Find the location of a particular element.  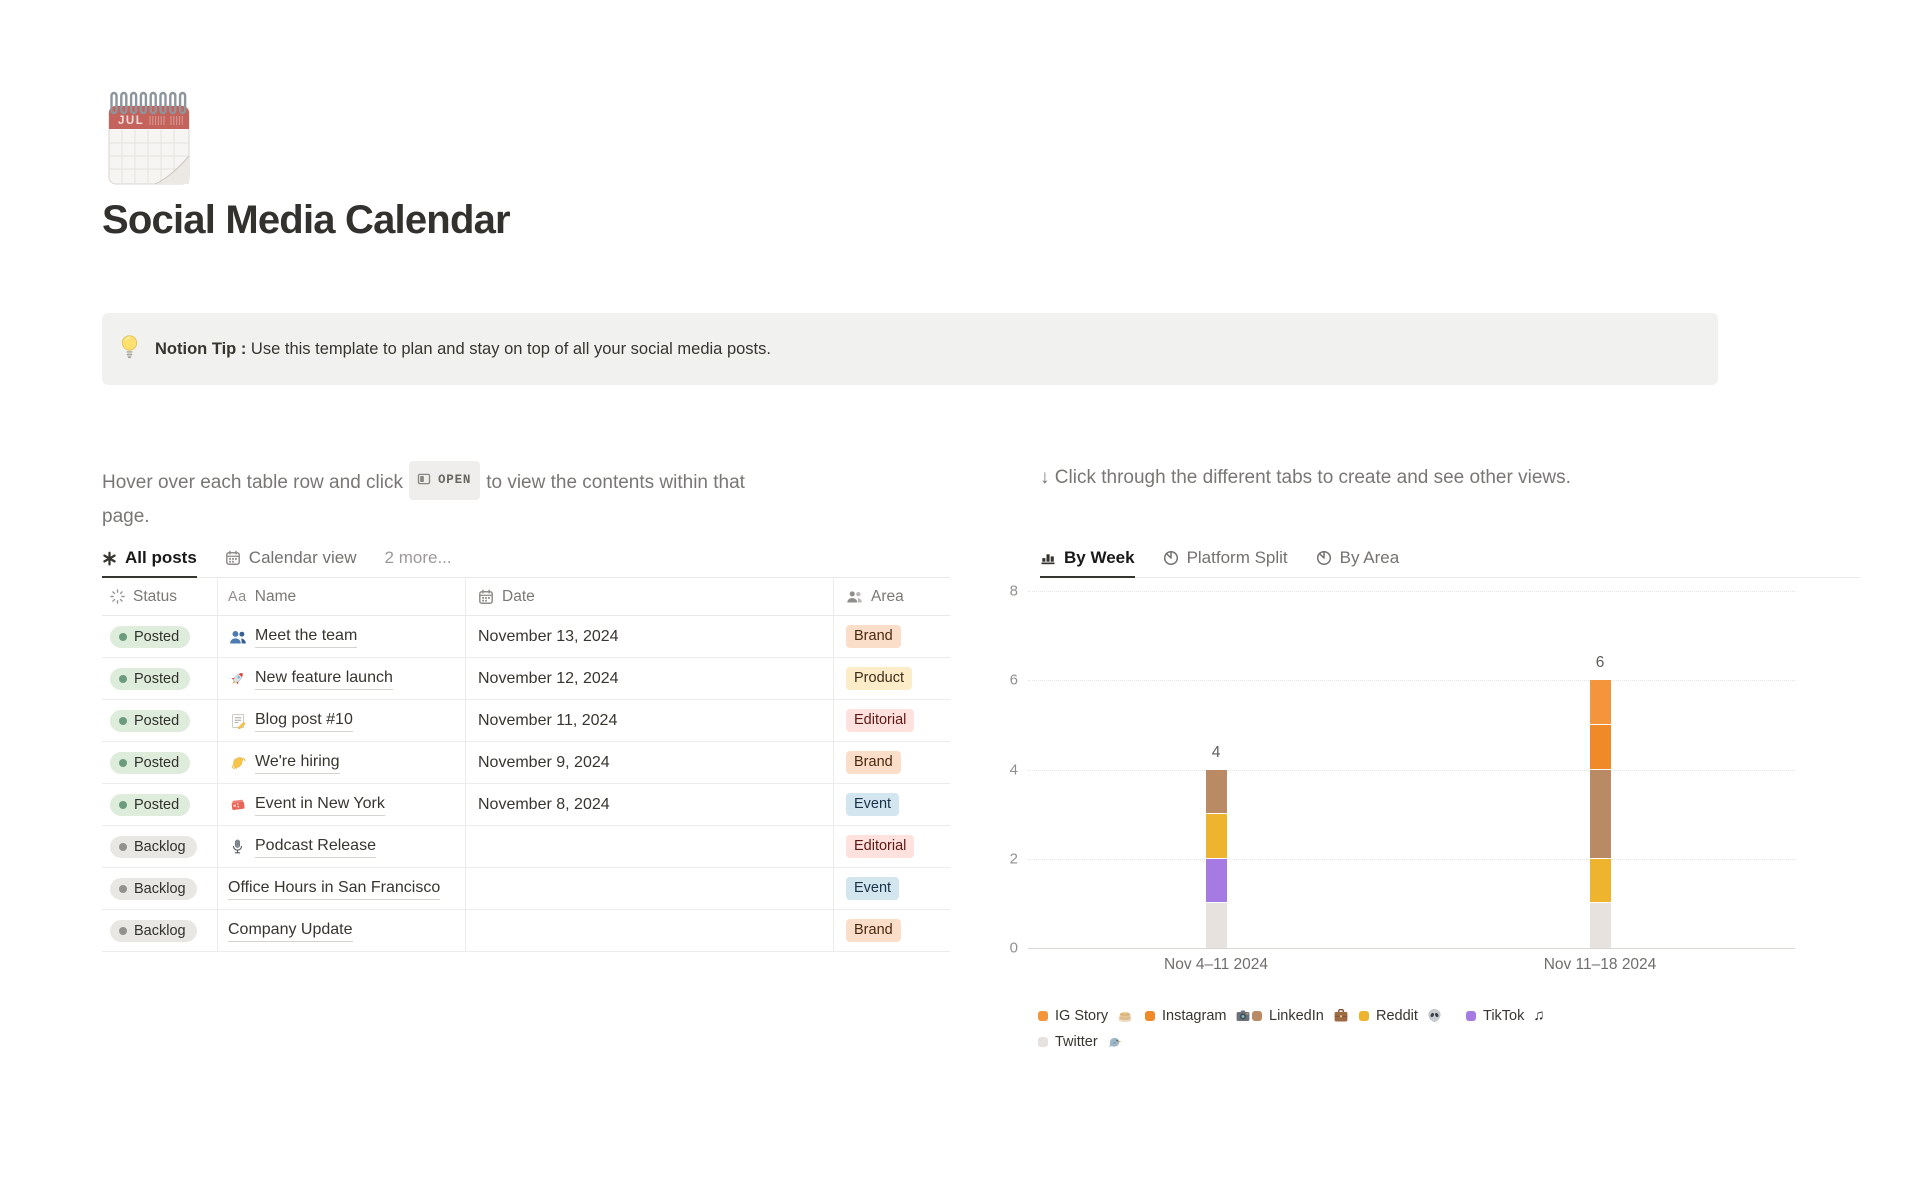

legend-item-linkedin: LinkedIn is located at coordinates (1305, 1015).